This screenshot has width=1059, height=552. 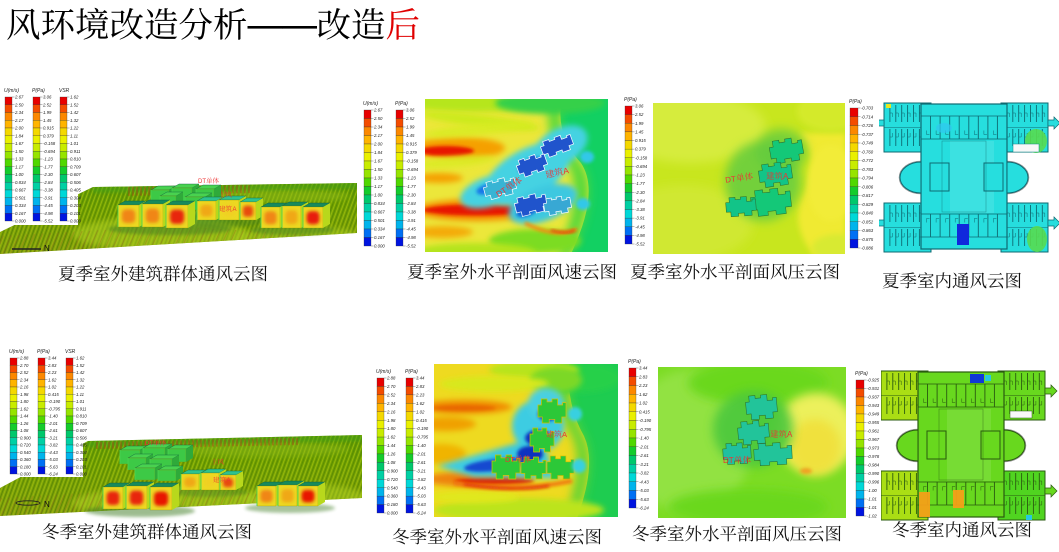 What do you see at coordinates (640, 140) in the screenshot?
I see `svg-text: 0.915` at bounding box center [640, 140].